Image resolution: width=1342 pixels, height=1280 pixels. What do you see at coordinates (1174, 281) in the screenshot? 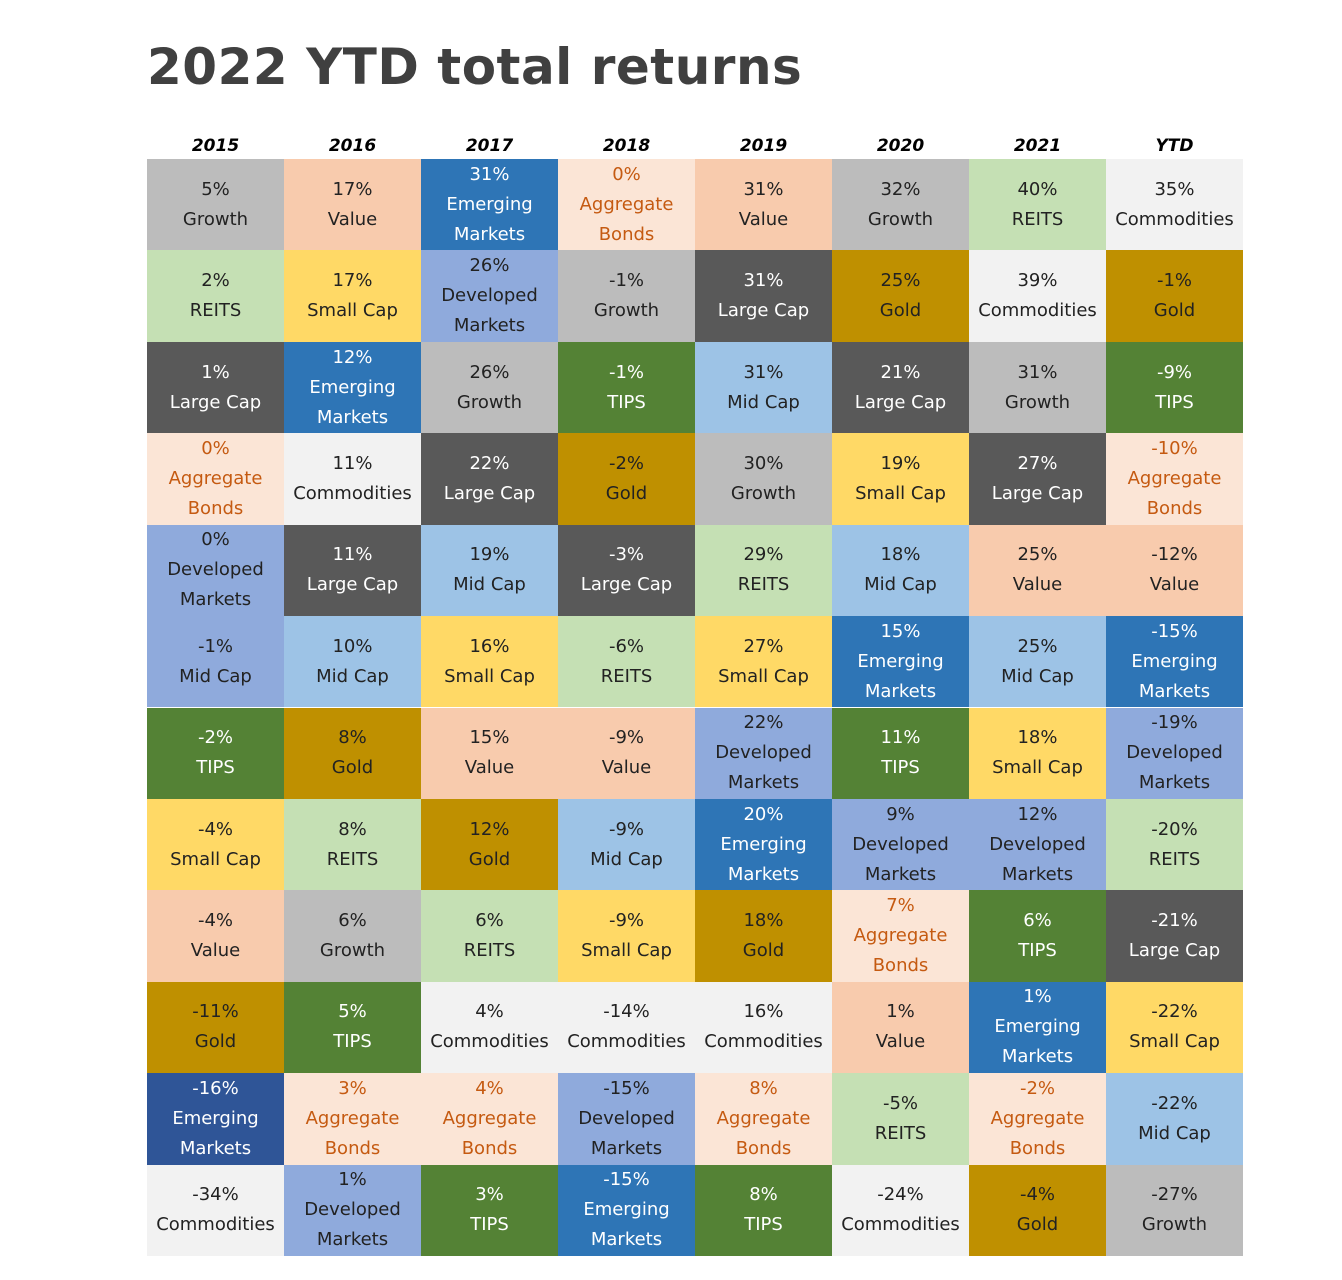
I see `return-percent: -1%` at bounding box center [1174, 281].